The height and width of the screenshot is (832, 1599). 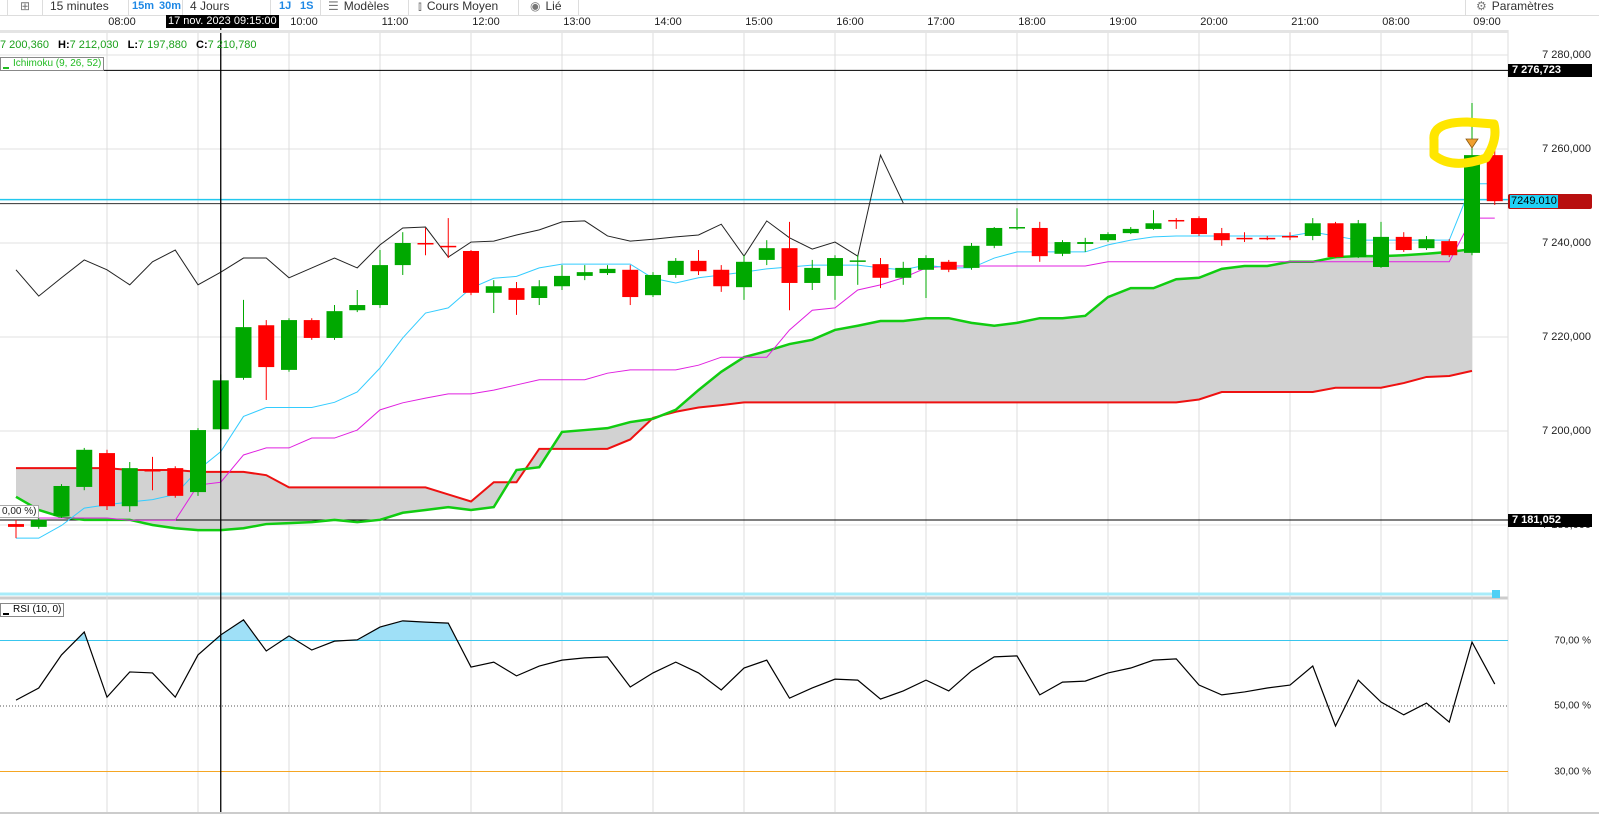 I want to click on settings-button: ⚙ Paramètres, so click(x=1515, y=7).